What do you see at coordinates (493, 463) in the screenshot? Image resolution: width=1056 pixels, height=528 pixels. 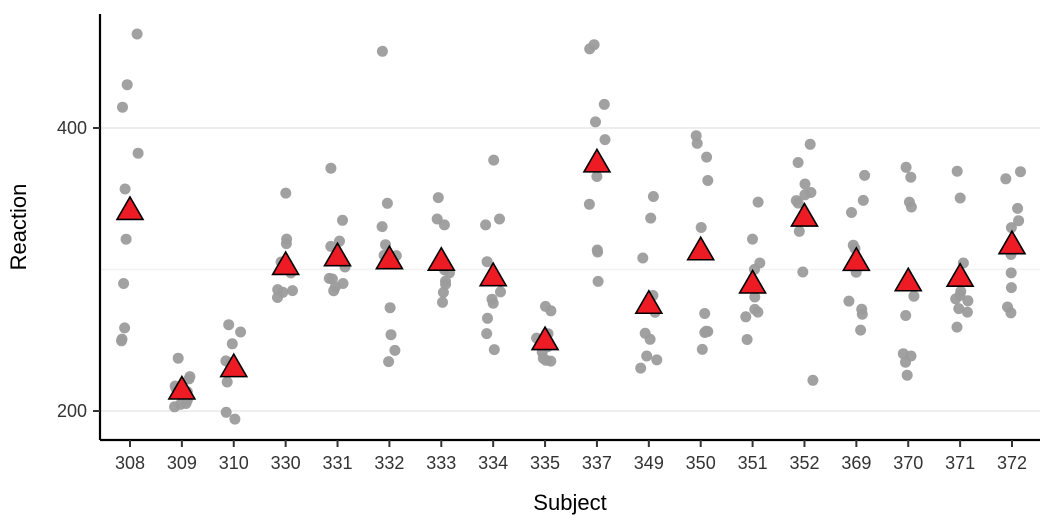 I see `x-tick-label: 334` at bounding box center [493, 463].